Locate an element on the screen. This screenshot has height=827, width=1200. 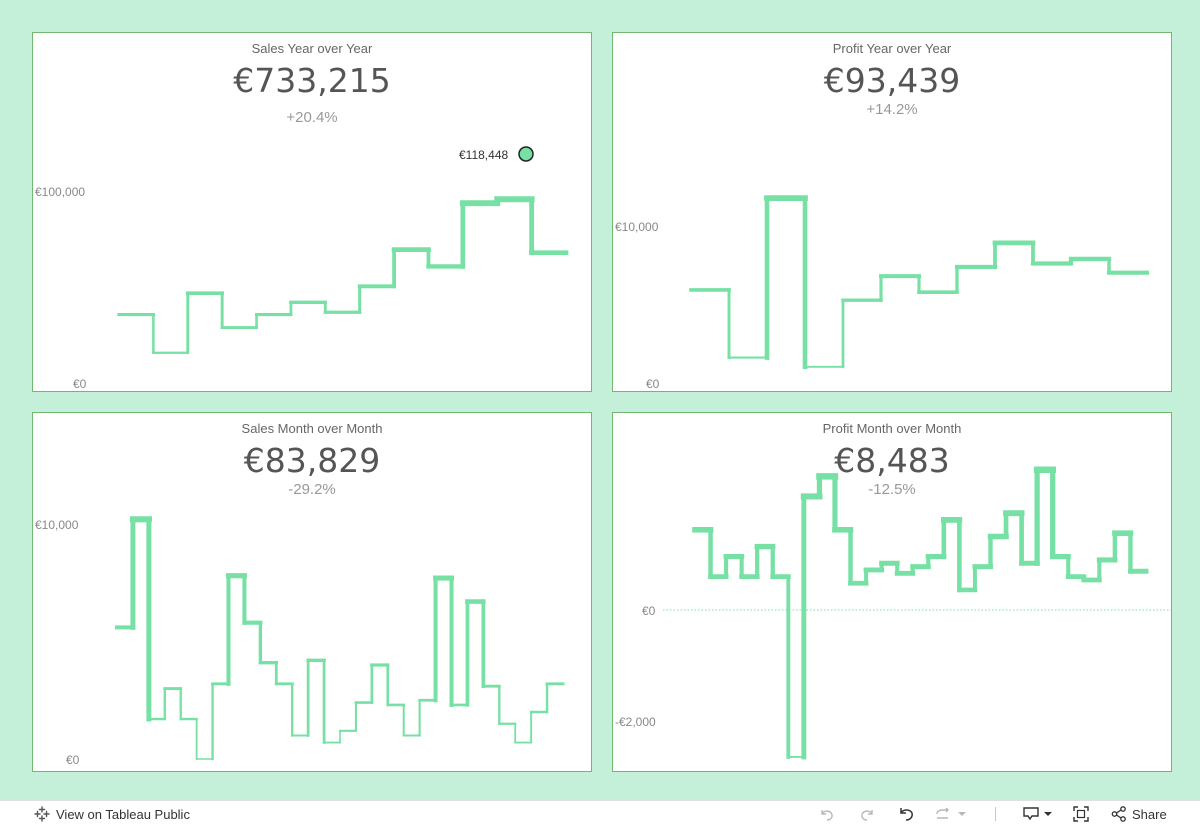
fullscreen-button is located at coordinates (1081, 814).